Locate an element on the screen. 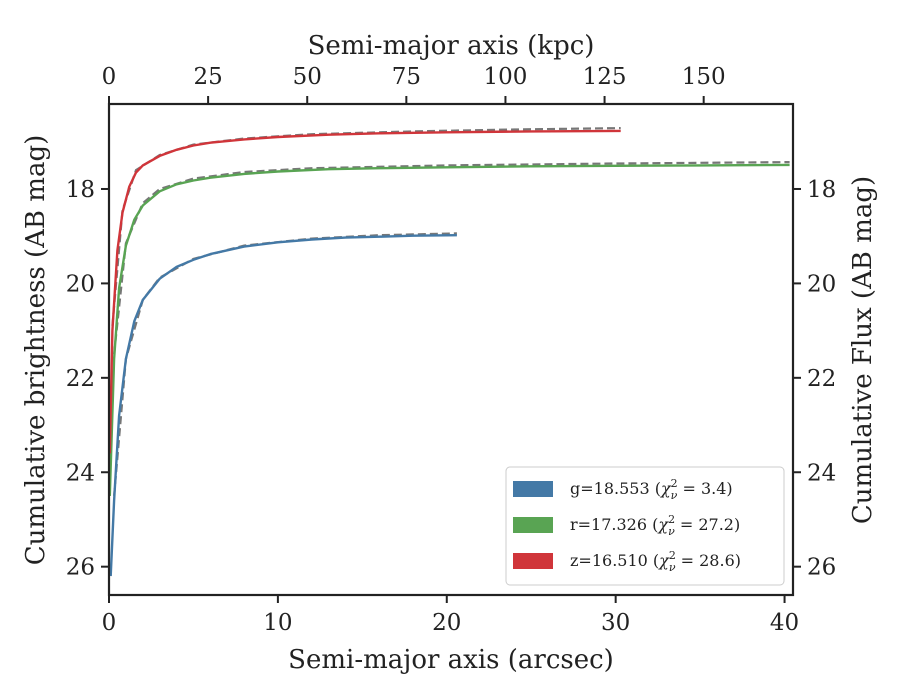 The width and height of the screenshot is (900, 700). y-right-tick-label: 18 is located at coordinates (821, 190).